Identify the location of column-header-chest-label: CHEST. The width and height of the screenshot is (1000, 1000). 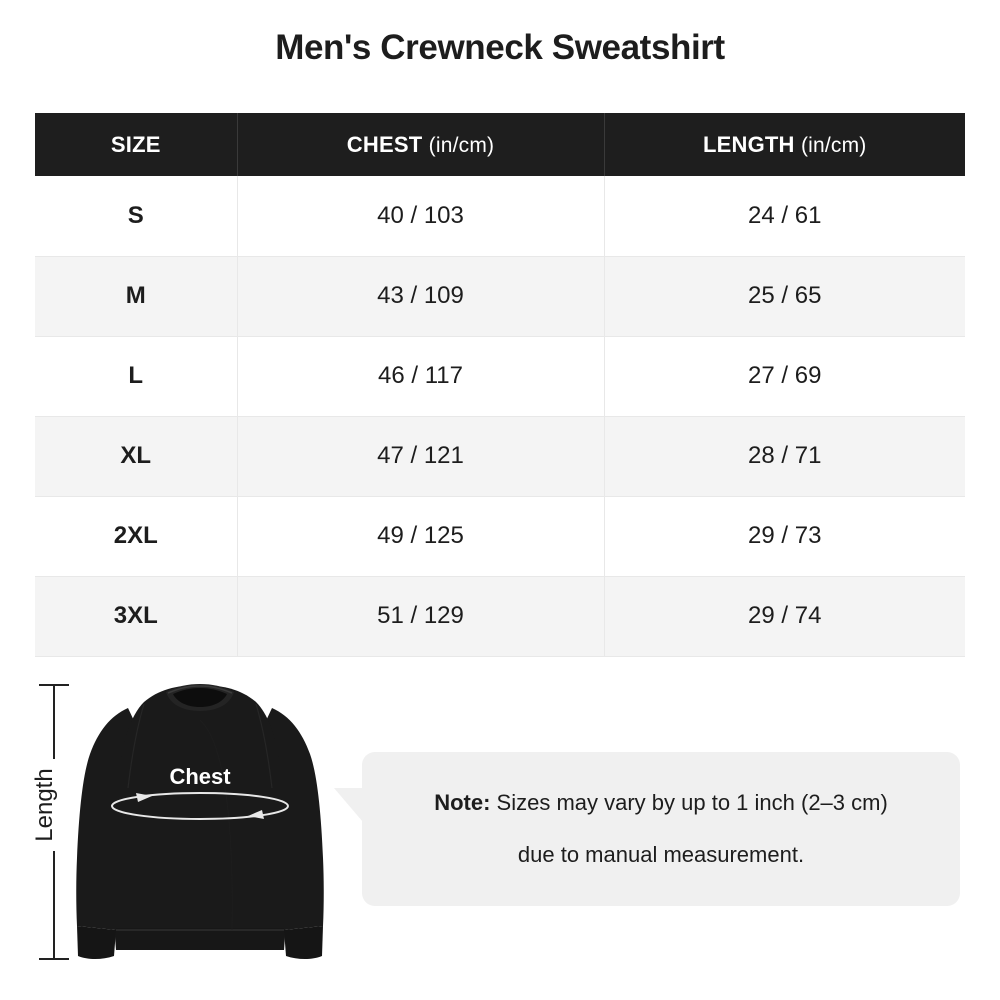
(384, 144).